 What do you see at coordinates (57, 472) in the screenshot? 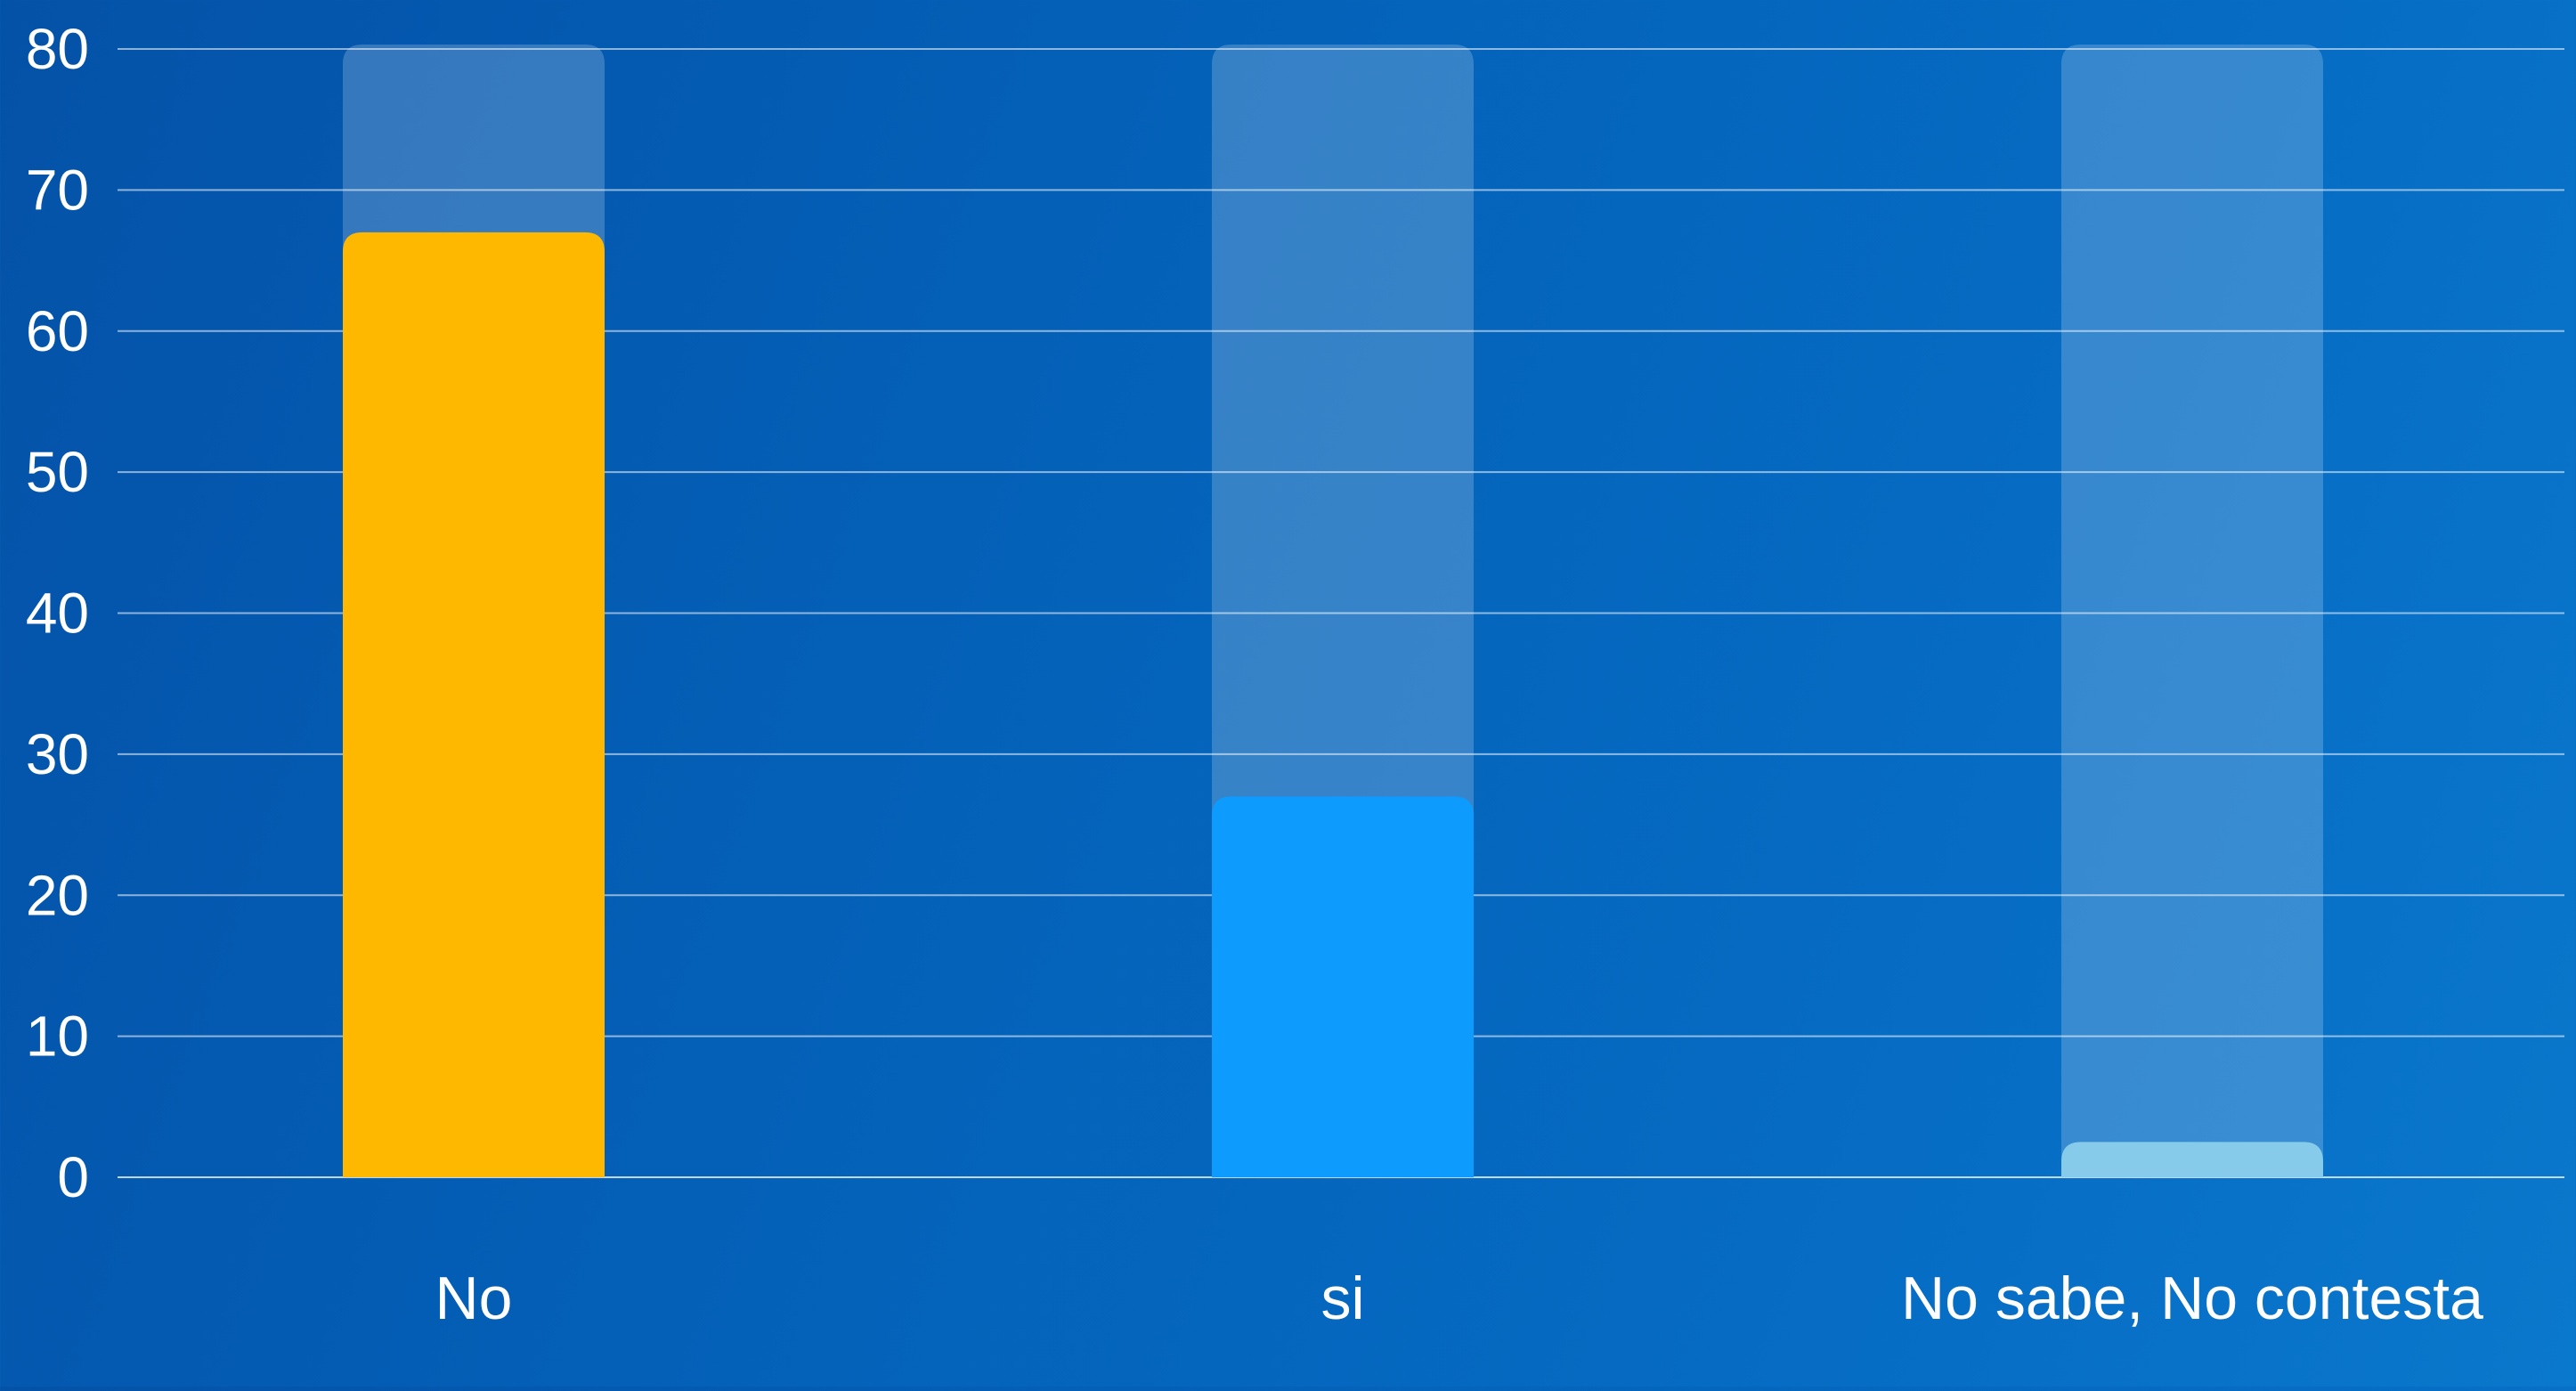
I see `y-tick-label: 50` at bounding box center [57, 472].